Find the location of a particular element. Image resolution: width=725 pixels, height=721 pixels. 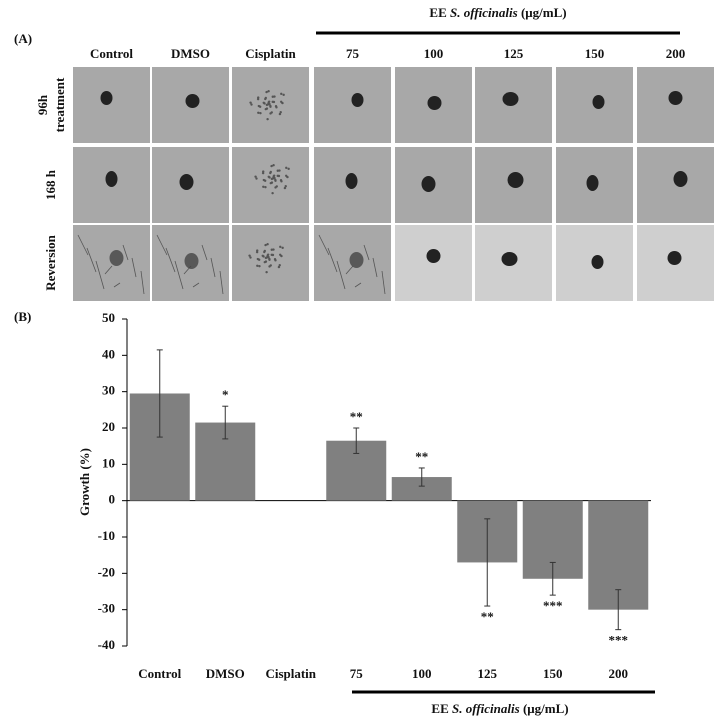

column-label: 150 is located at coordinates (595, 53).